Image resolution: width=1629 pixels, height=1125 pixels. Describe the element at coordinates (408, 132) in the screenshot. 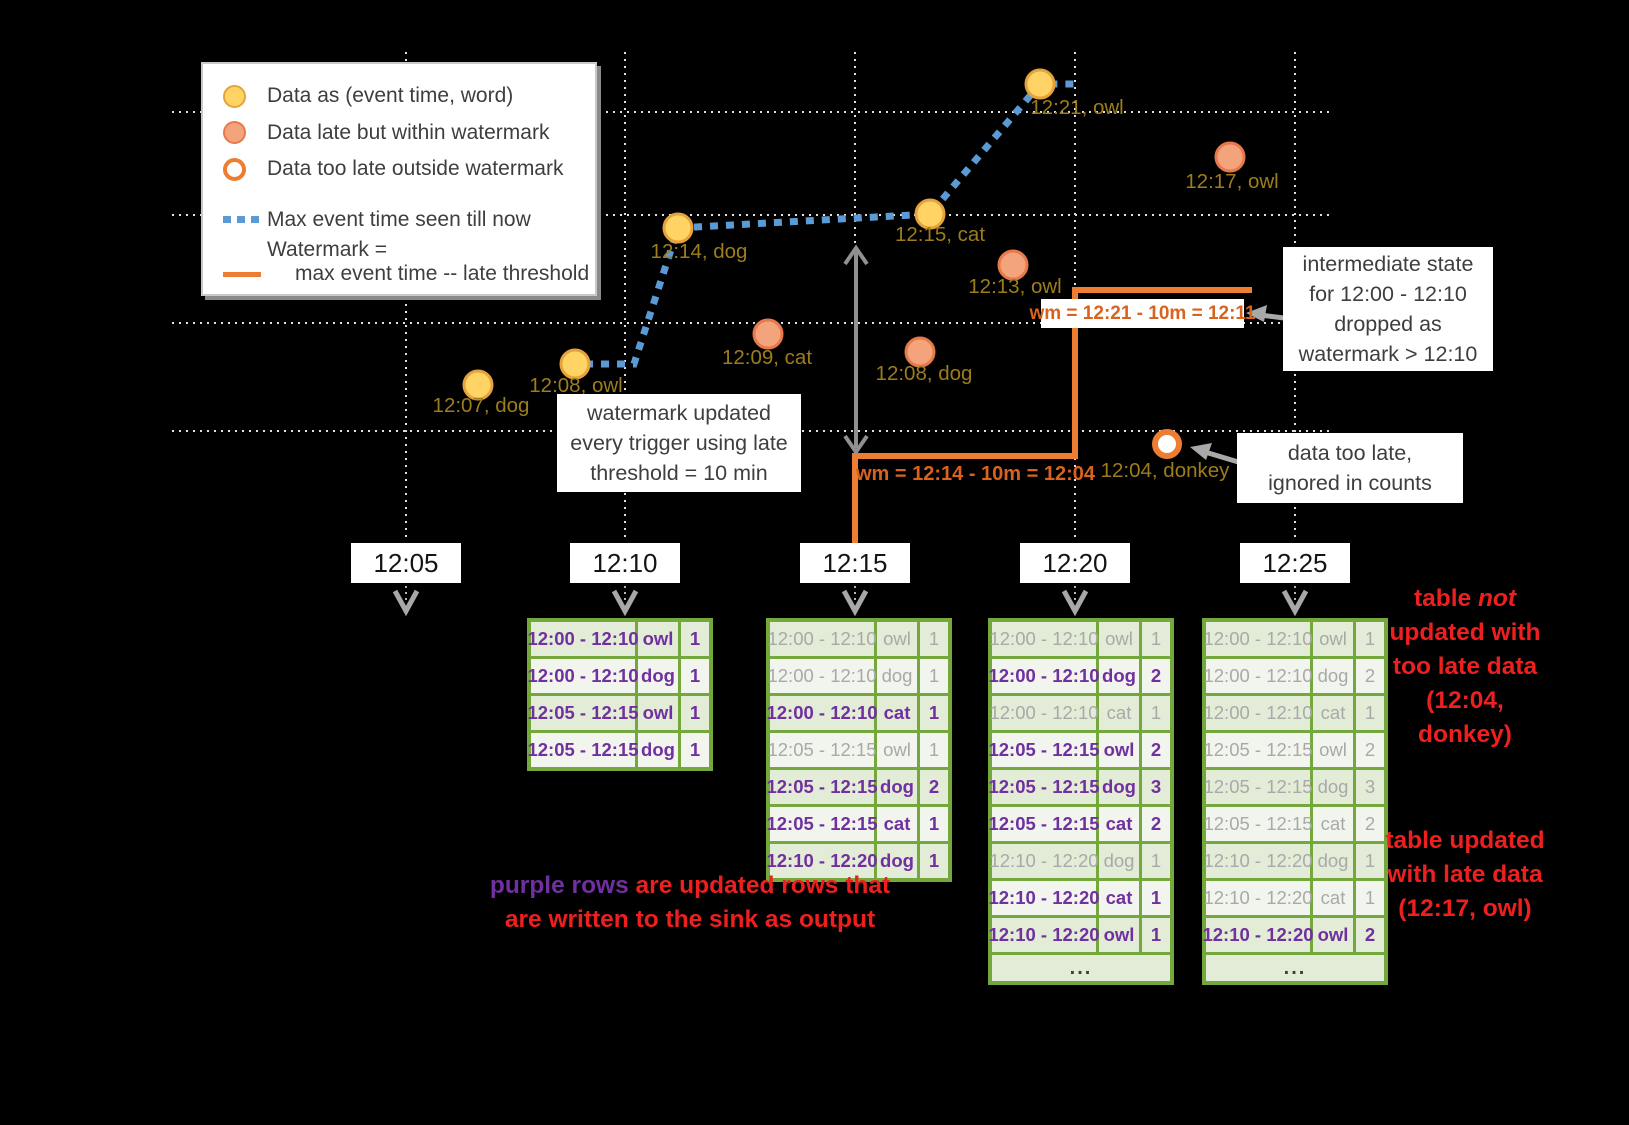

I see `legend-label: Data late but within watermark` at that location.